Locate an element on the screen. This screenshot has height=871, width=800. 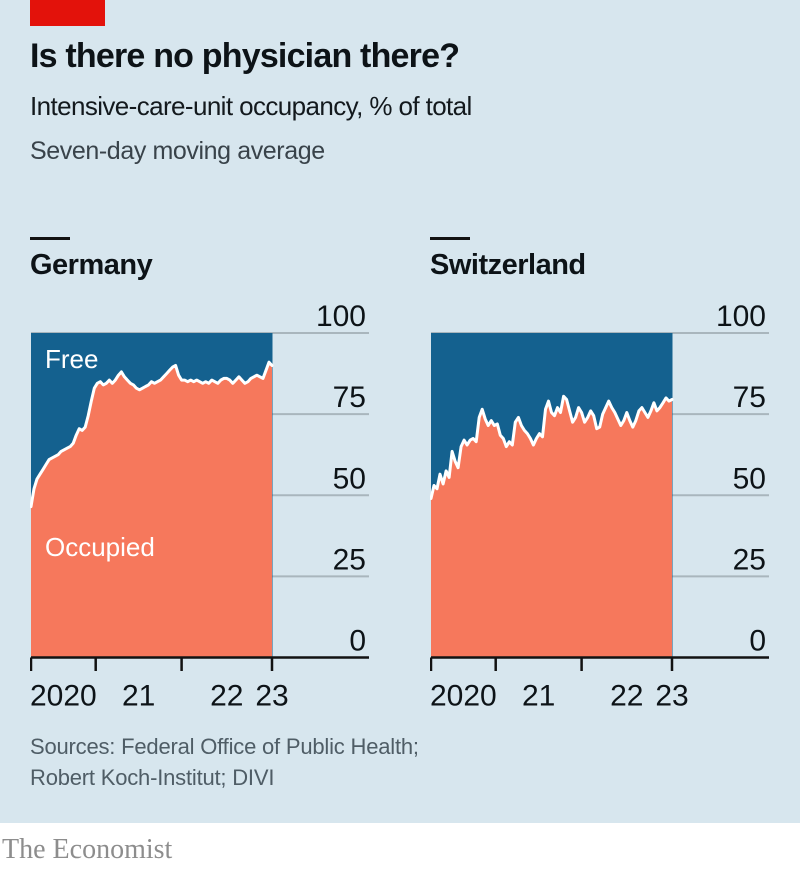
occupied-series-label: Occupied is located at coordinates (100, 547).